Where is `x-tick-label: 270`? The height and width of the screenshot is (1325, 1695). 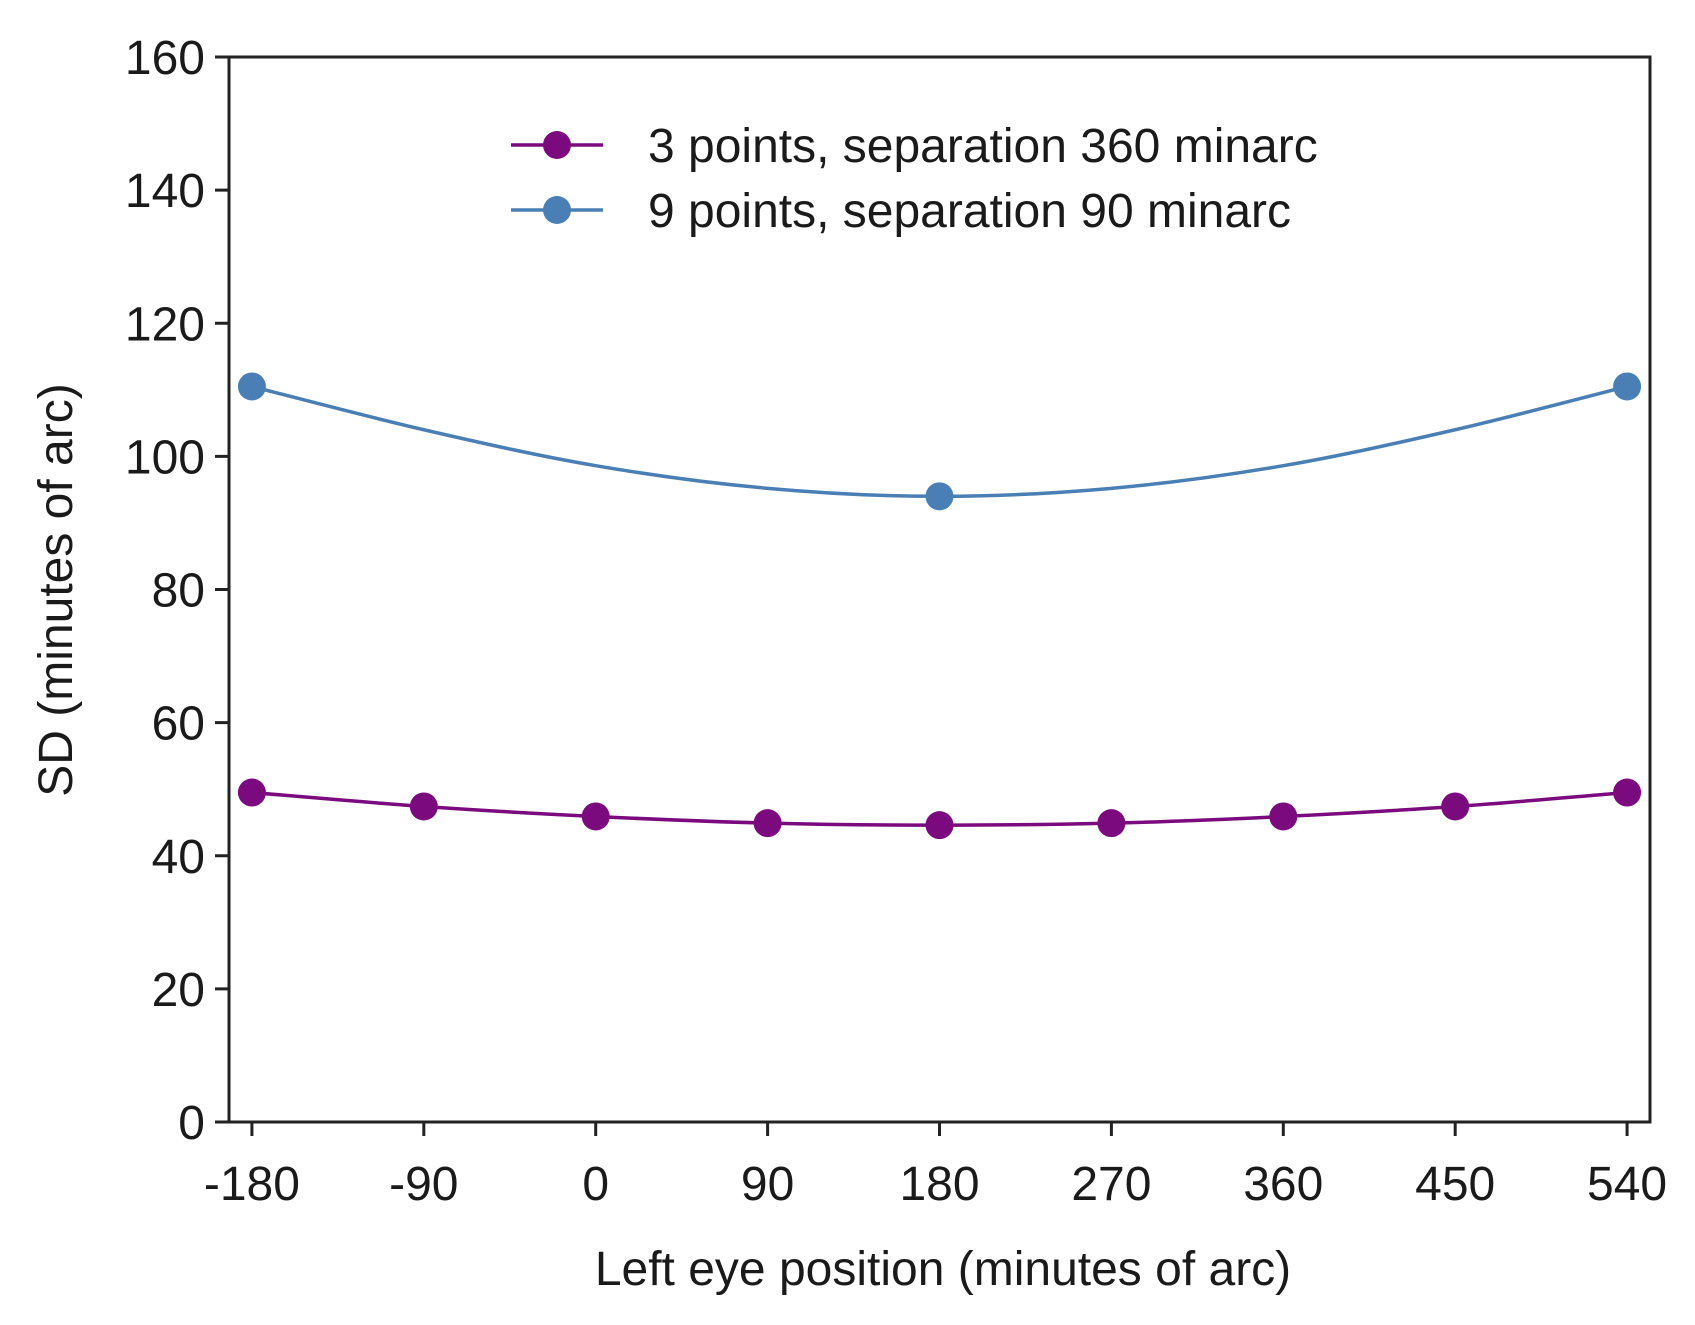
x-tick-label: 270 is located at coordinates (1111, 1184).